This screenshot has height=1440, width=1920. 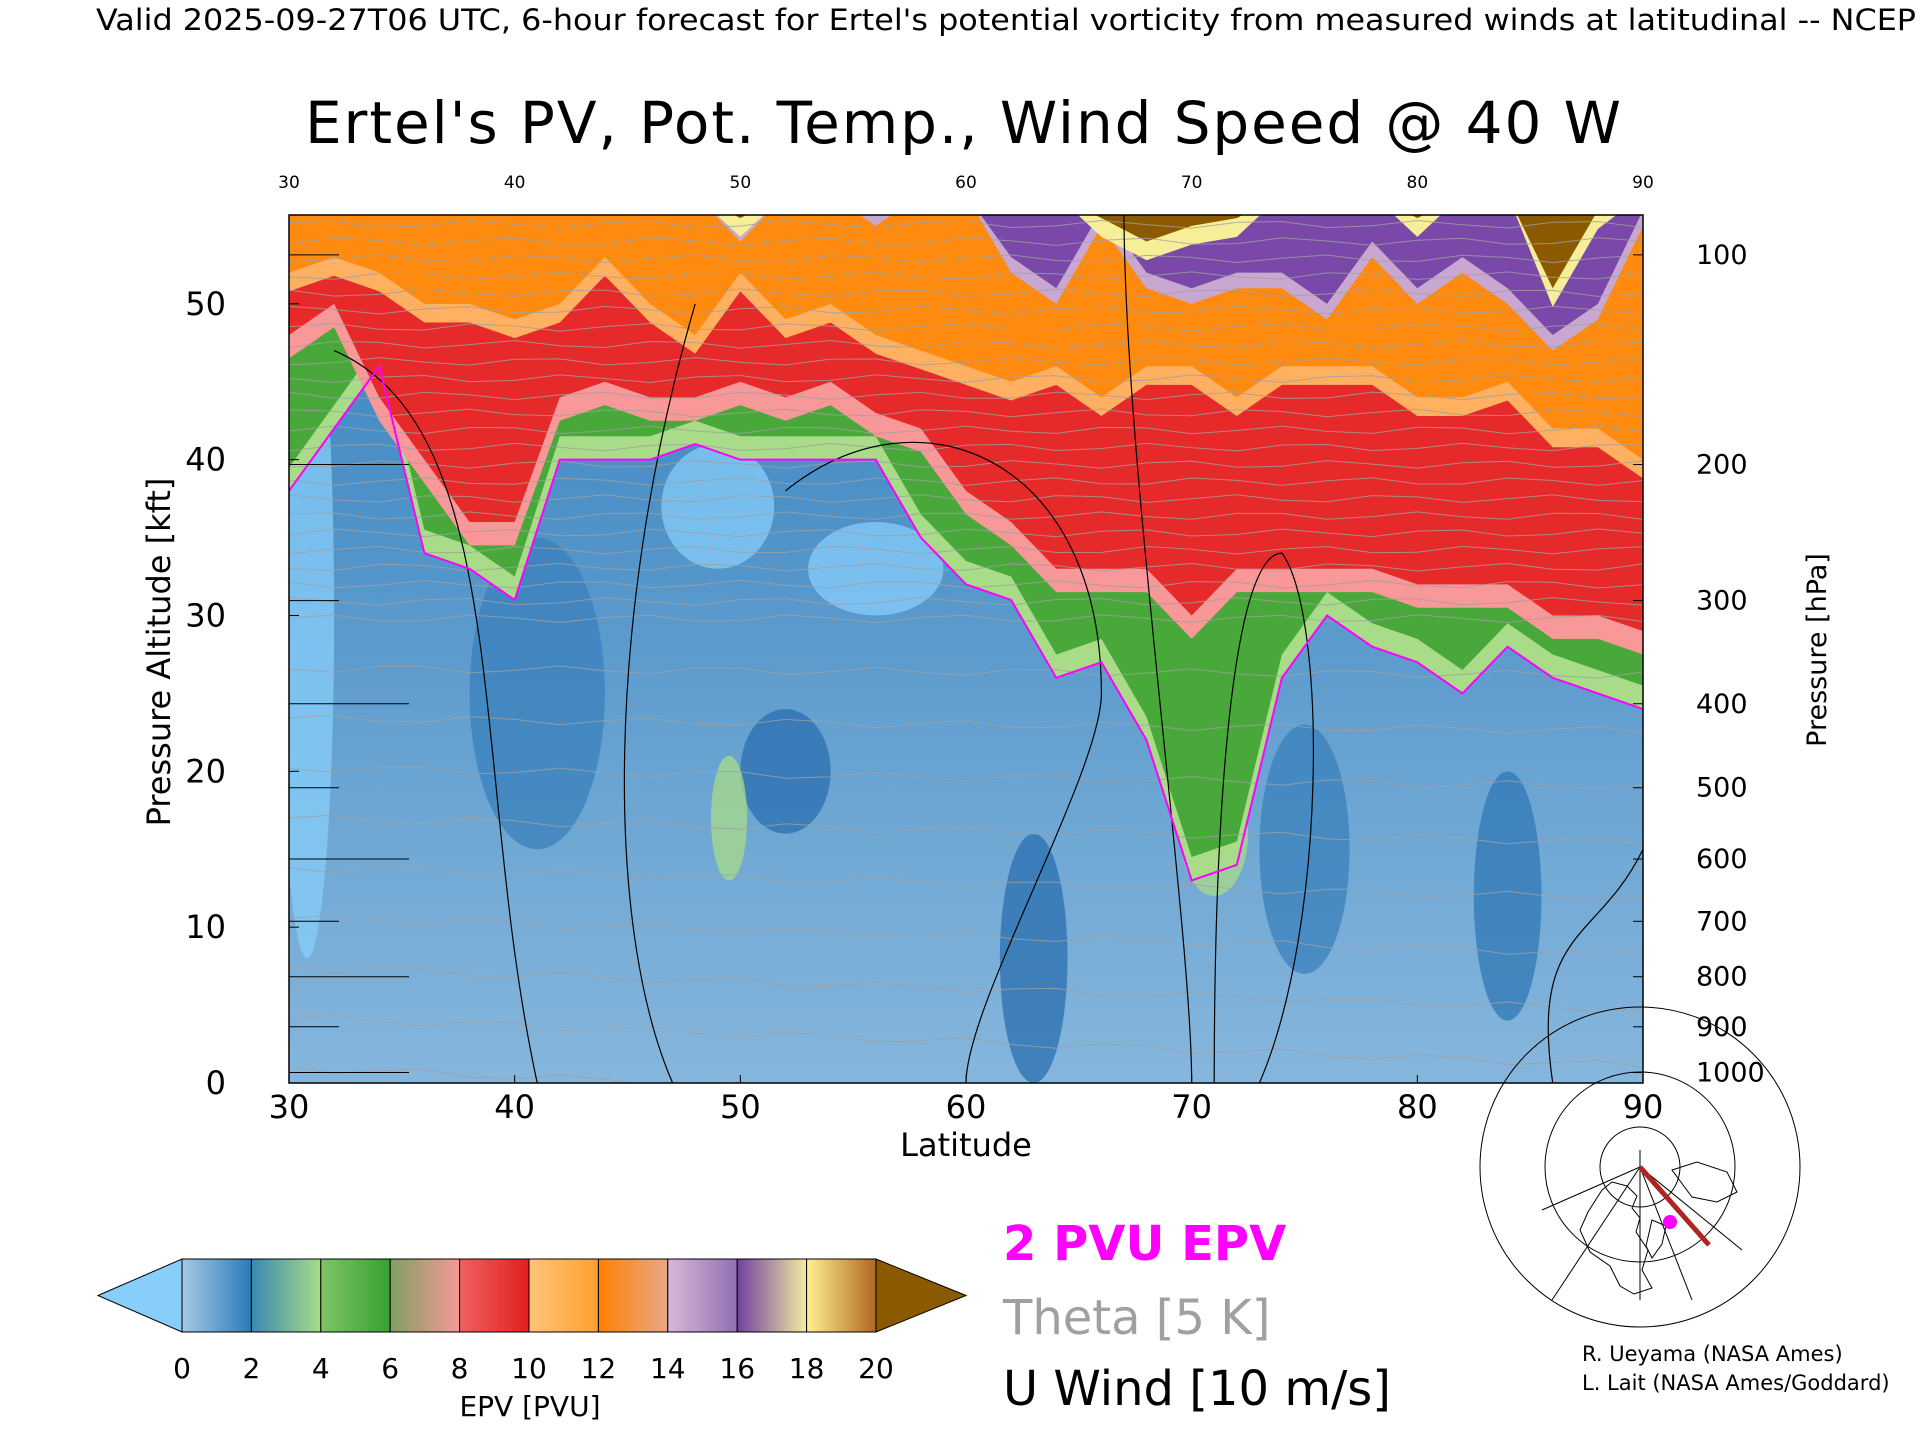 I want to click on top-x-tick-label: 50, so click(x=741, y=183).